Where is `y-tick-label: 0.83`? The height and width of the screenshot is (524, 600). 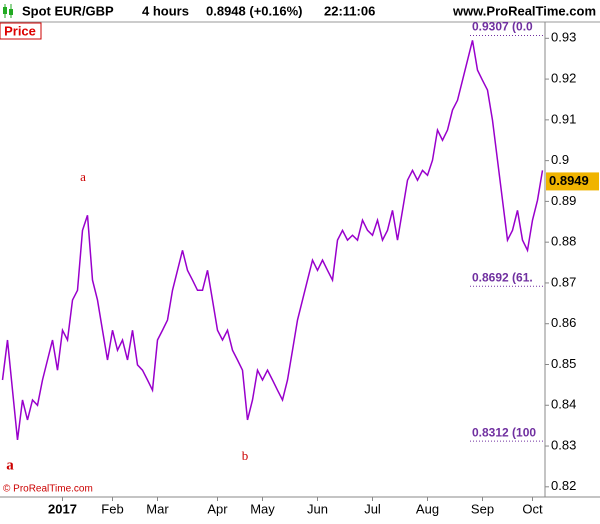
y-tick-label: 0.83 is located at coordinates (563, 444).